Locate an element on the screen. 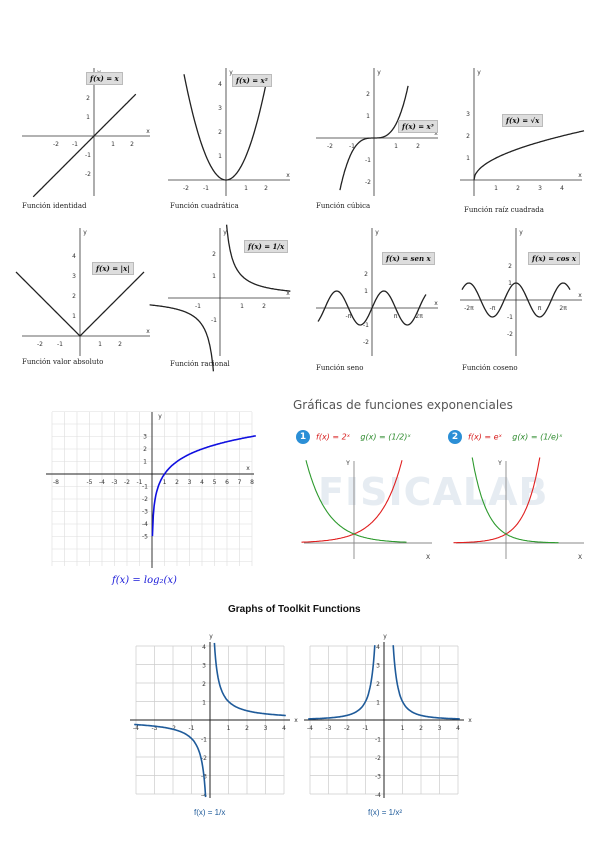 This screenshot has height=848, width=600. function-label: f(x) = sen x is located at coordinates (408, 258).